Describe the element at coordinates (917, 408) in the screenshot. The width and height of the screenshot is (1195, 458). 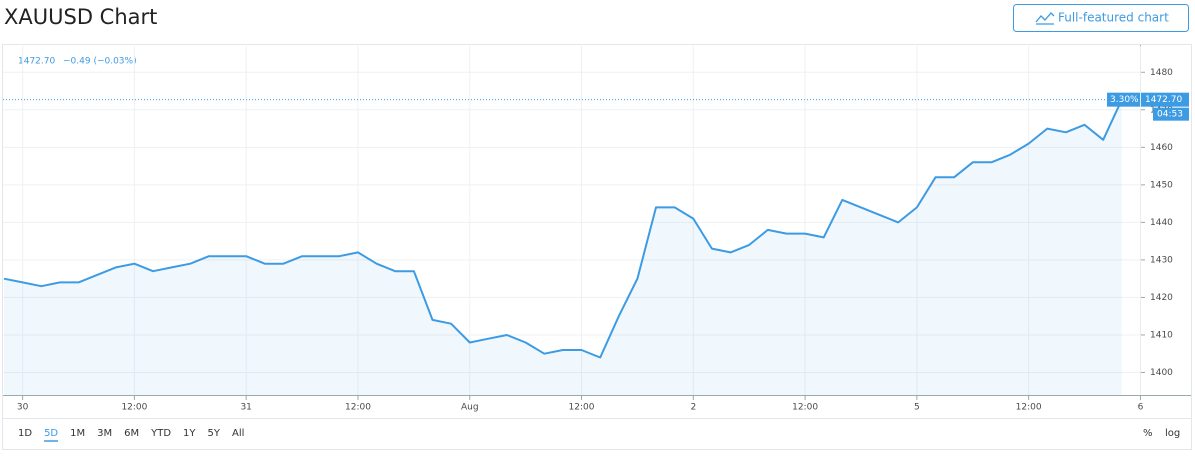
I see `x-tick-label: 5` at that location.